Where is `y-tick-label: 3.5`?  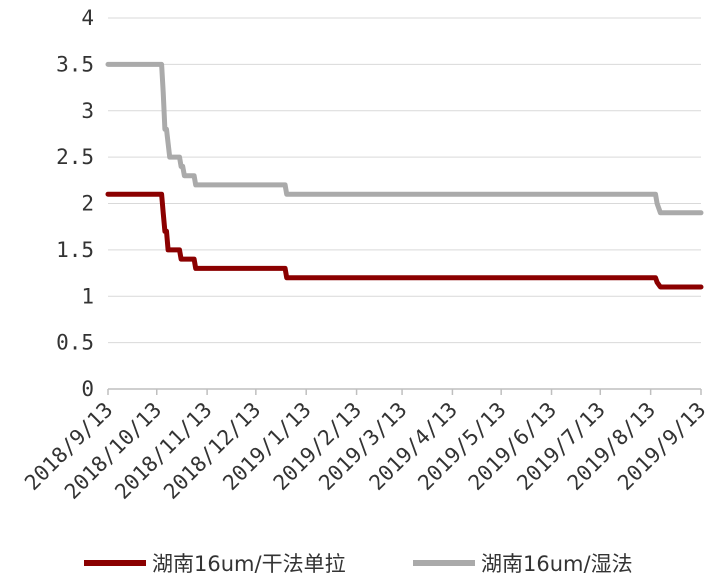 y-tick-label: 3.5 is located at coordinates (75, 64).